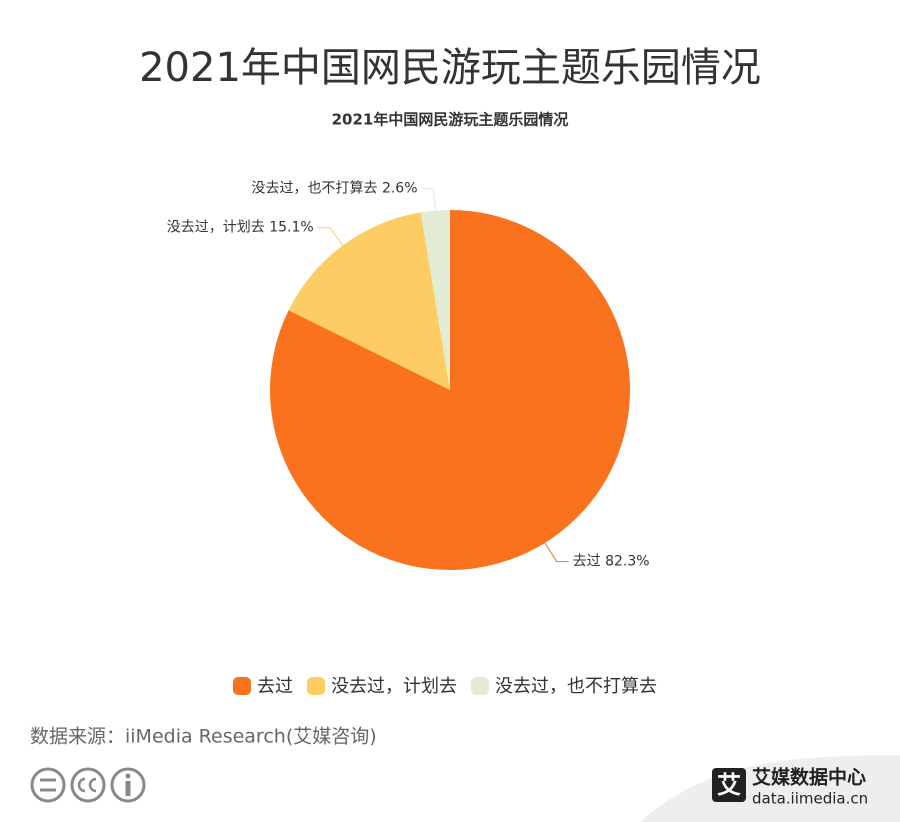  Describe the element at coordinates (314, 188) in the screenshot. I see `data-label-name: 没去过，也不打算去` at that location.